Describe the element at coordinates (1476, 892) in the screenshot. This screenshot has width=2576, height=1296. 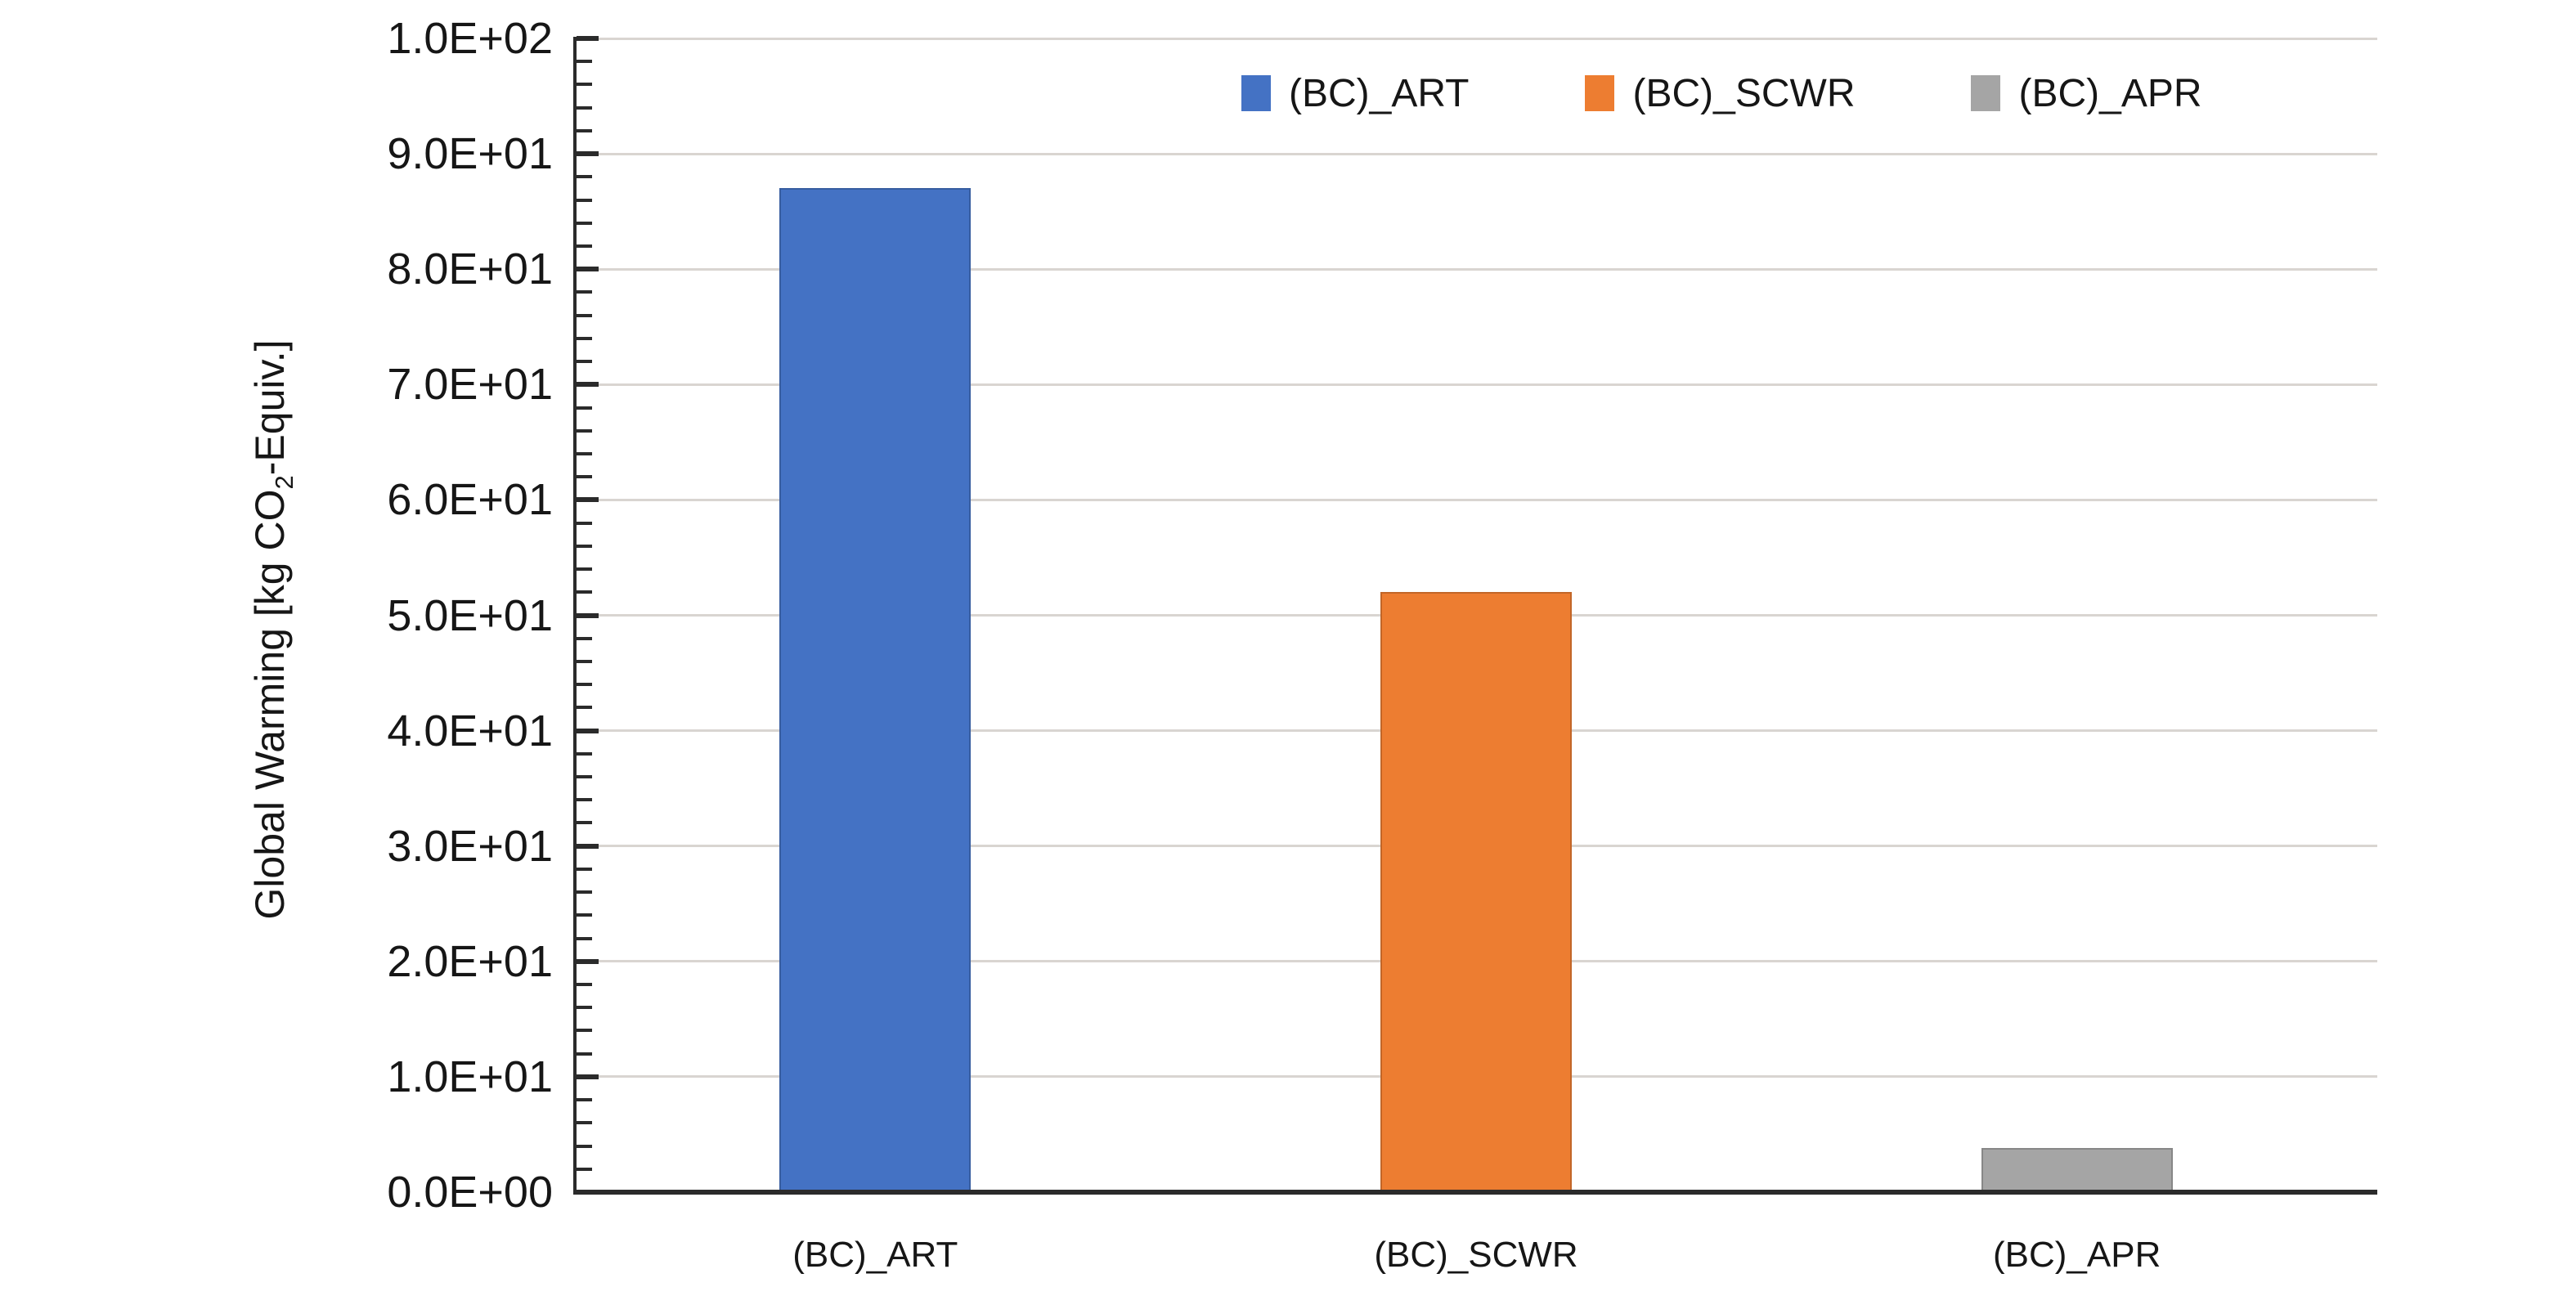
I see `bar-bc-scwr` at that location.